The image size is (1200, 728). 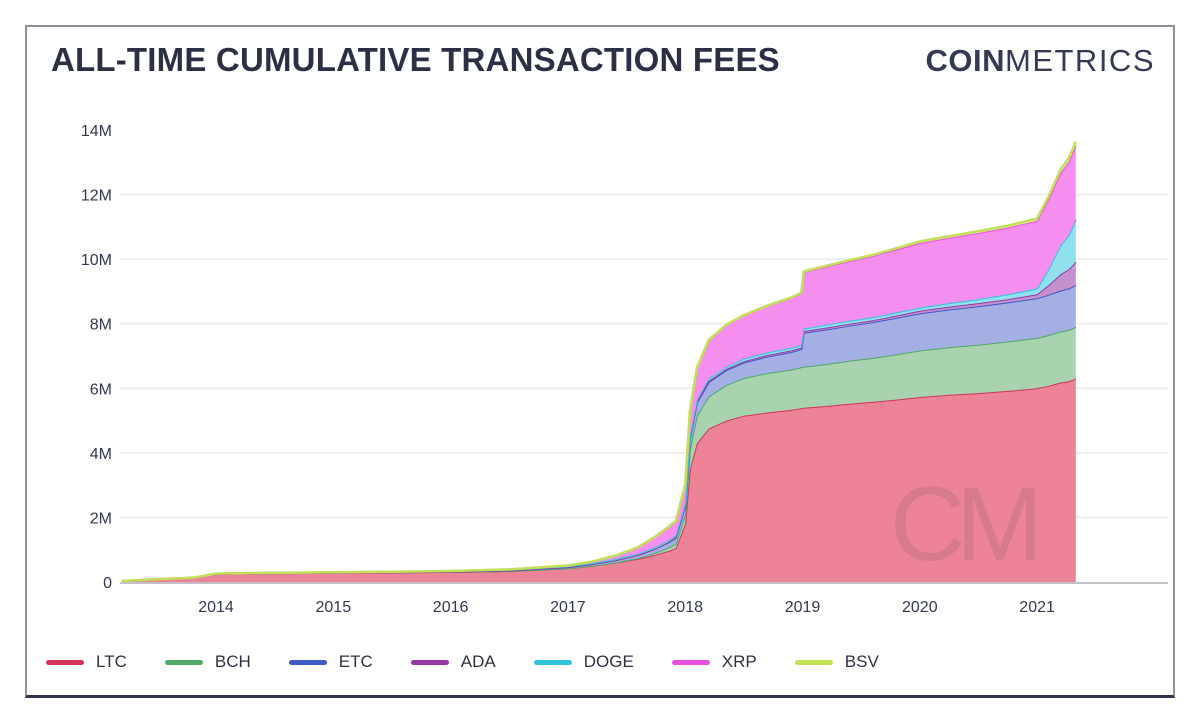 I want to click on legend-label-bch: BCH, so click(x=232, y=661).